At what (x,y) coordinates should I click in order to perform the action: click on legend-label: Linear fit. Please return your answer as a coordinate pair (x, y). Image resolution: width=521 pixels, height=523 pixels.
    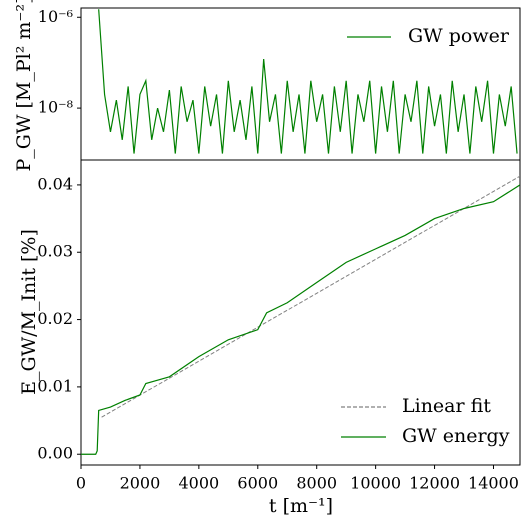
    Looking at the image, I should click on (446, 406).